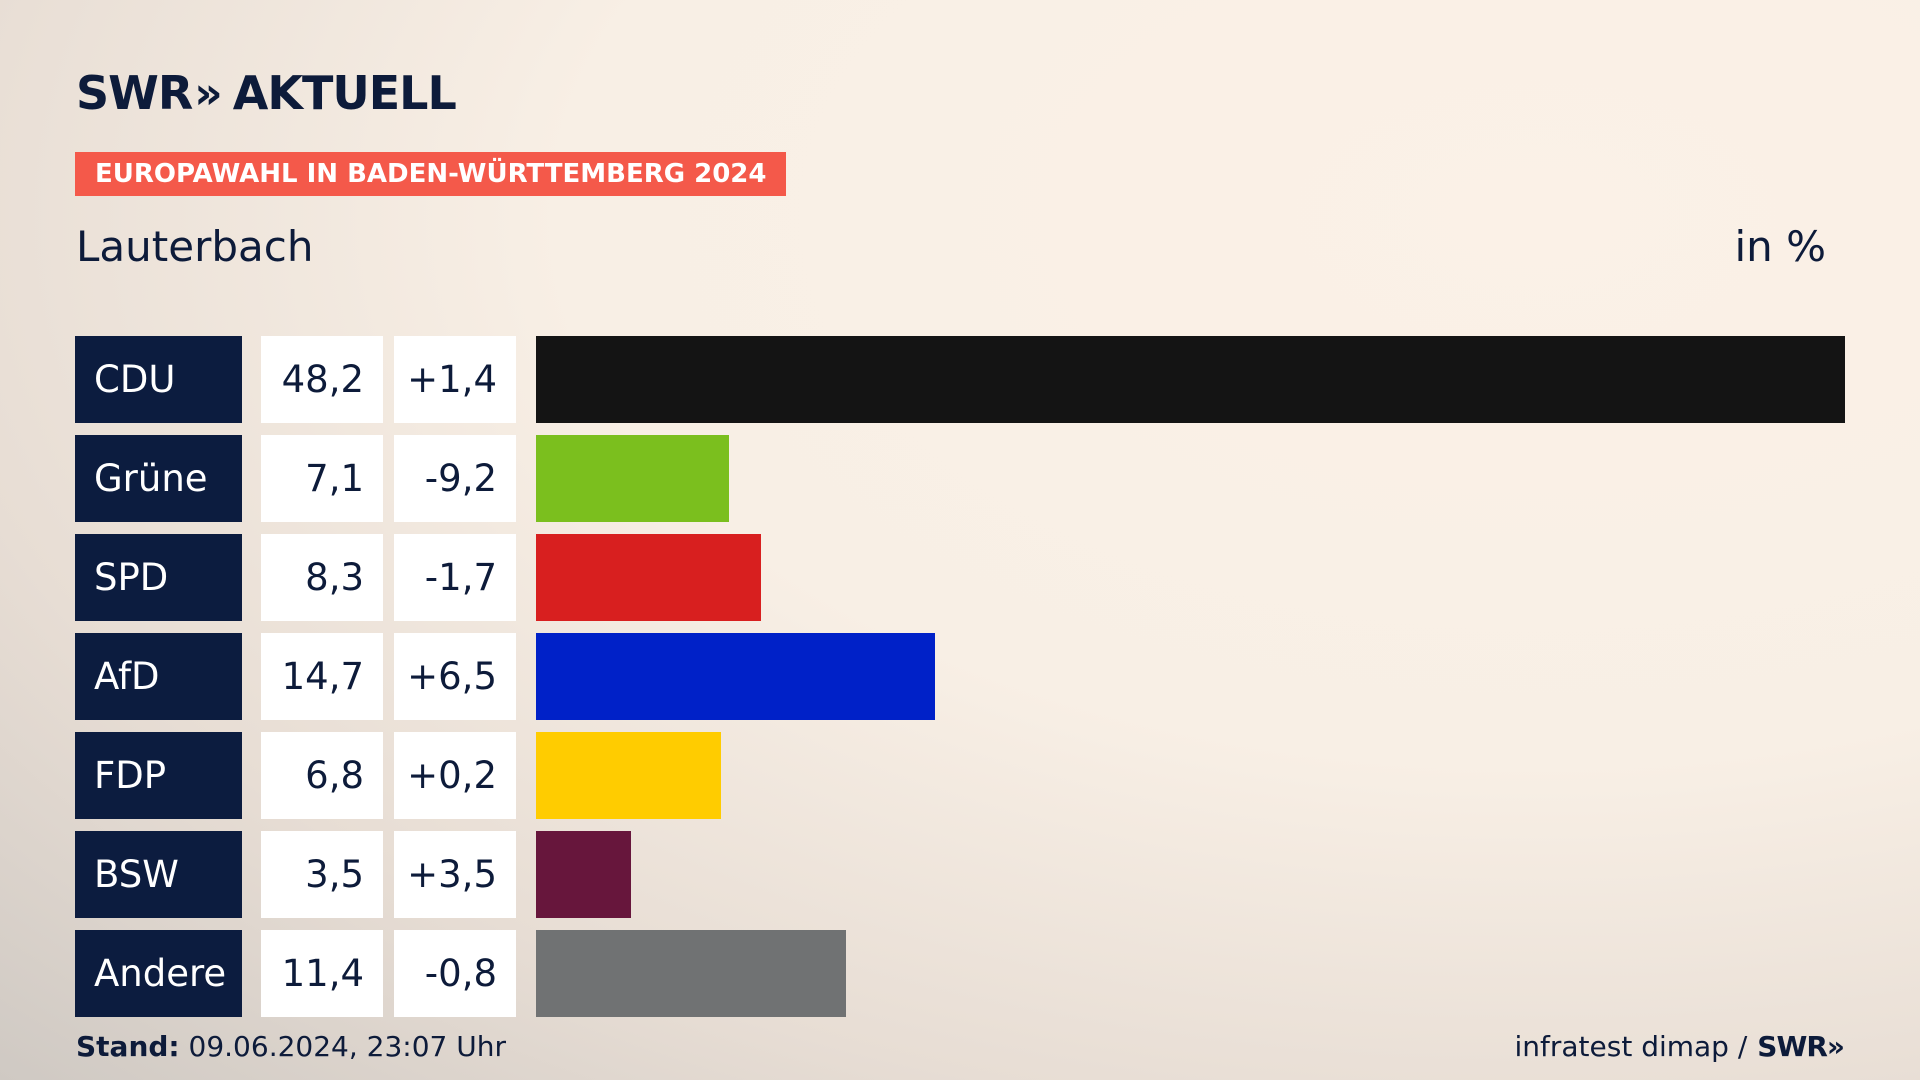 The height and width of the screenshot is (1080, 1920). What do you see at coordinates (195, 246) in the screenshot?
I see `place-title: Lauterbach` at bounding box center [195, 246].